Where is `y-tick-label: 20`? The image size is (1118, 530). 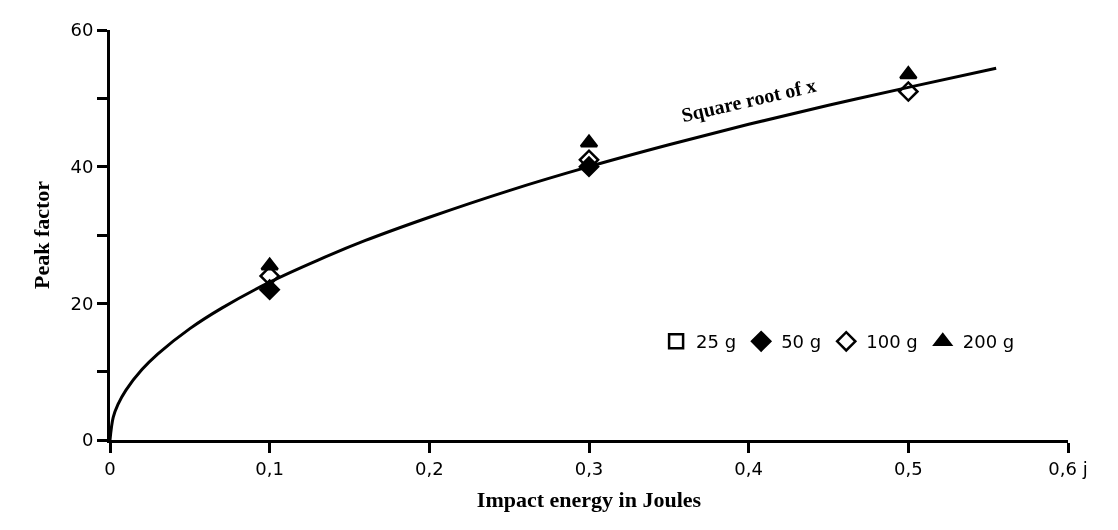
y-tick-label: 20 is located at coordinates (82, 303).